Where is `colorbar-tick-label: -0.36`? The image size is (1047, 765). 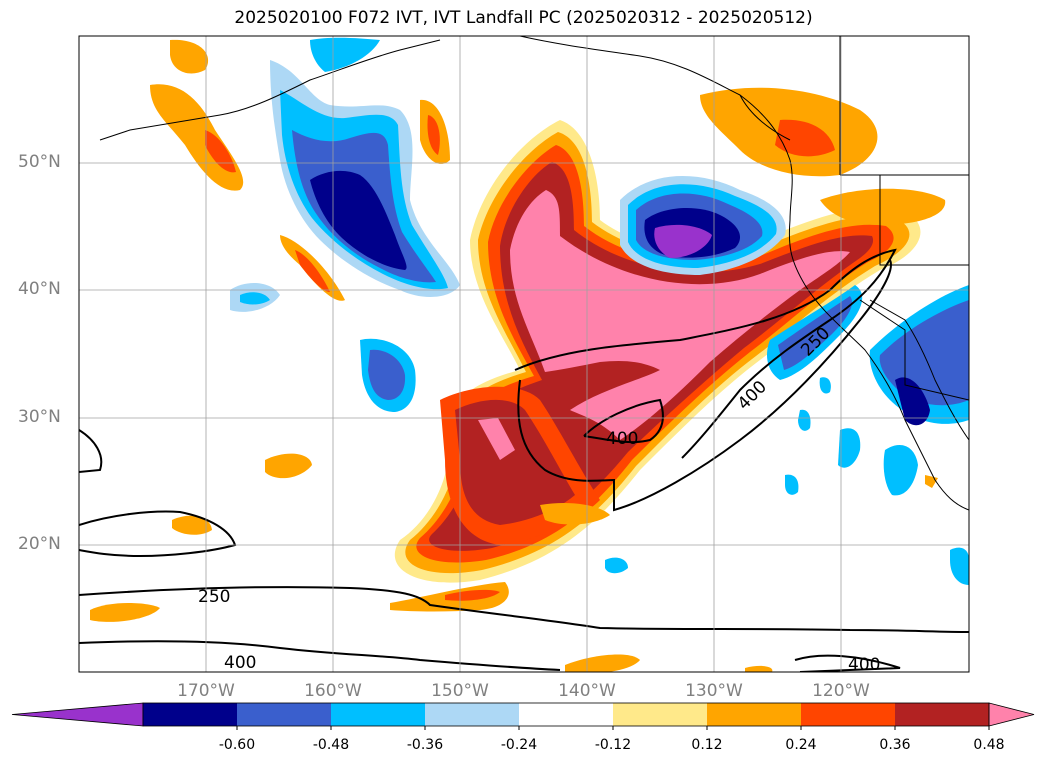 colorbar-tick-label: -0.36 is located at coordinates (425, 745).